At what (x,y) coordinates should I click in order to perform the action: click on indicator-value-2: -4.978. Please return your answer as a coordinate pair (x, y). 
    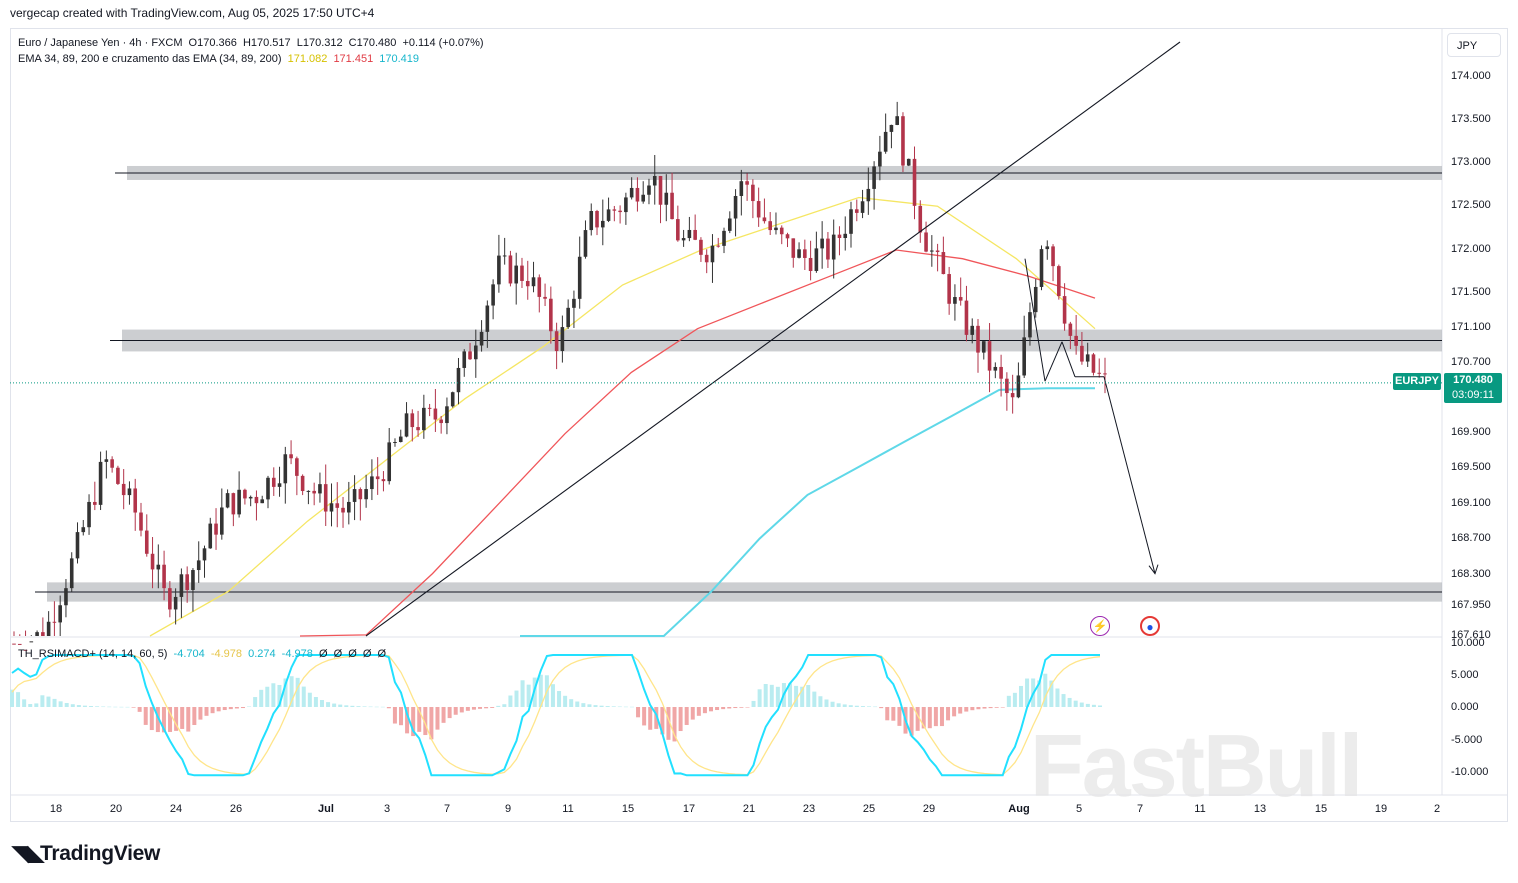
    Looking at the image, I should click on (226, 654).